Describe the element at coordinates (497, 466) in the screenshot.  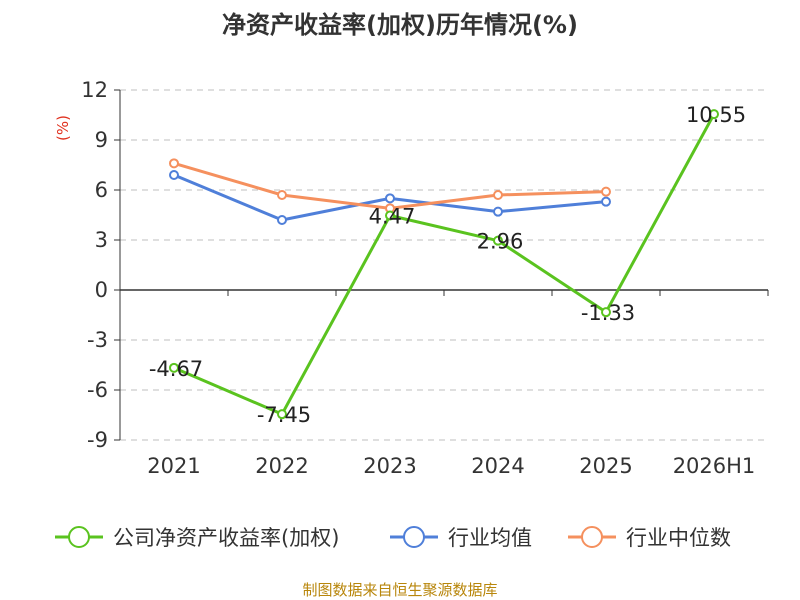
I see `x-tick-label: 2024` at that location.